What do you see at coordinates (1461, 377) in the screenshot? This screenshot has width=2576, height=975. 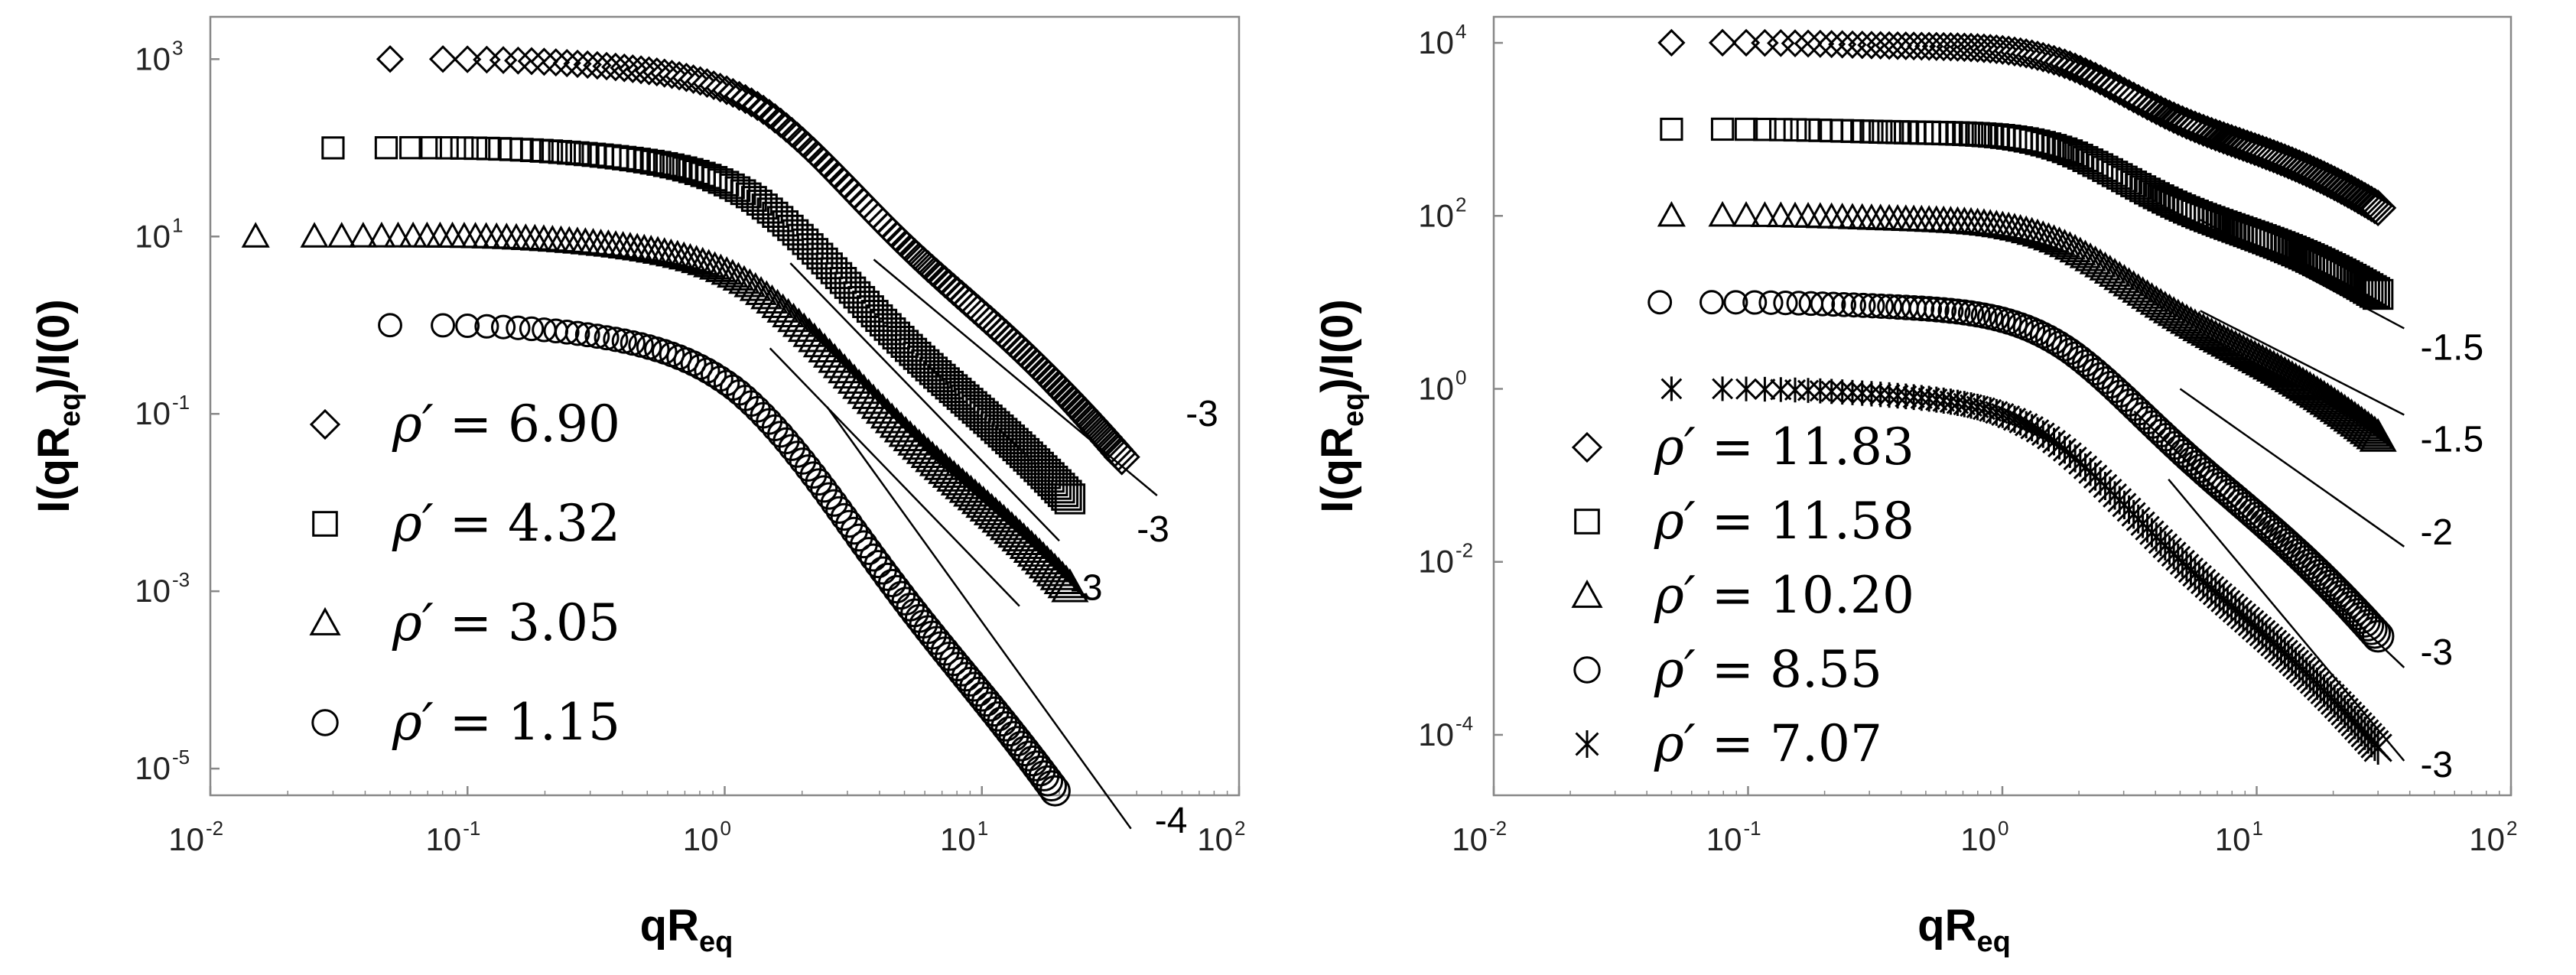 I see `y-tick-exponent: 0` at bounding box center [1461, 377].